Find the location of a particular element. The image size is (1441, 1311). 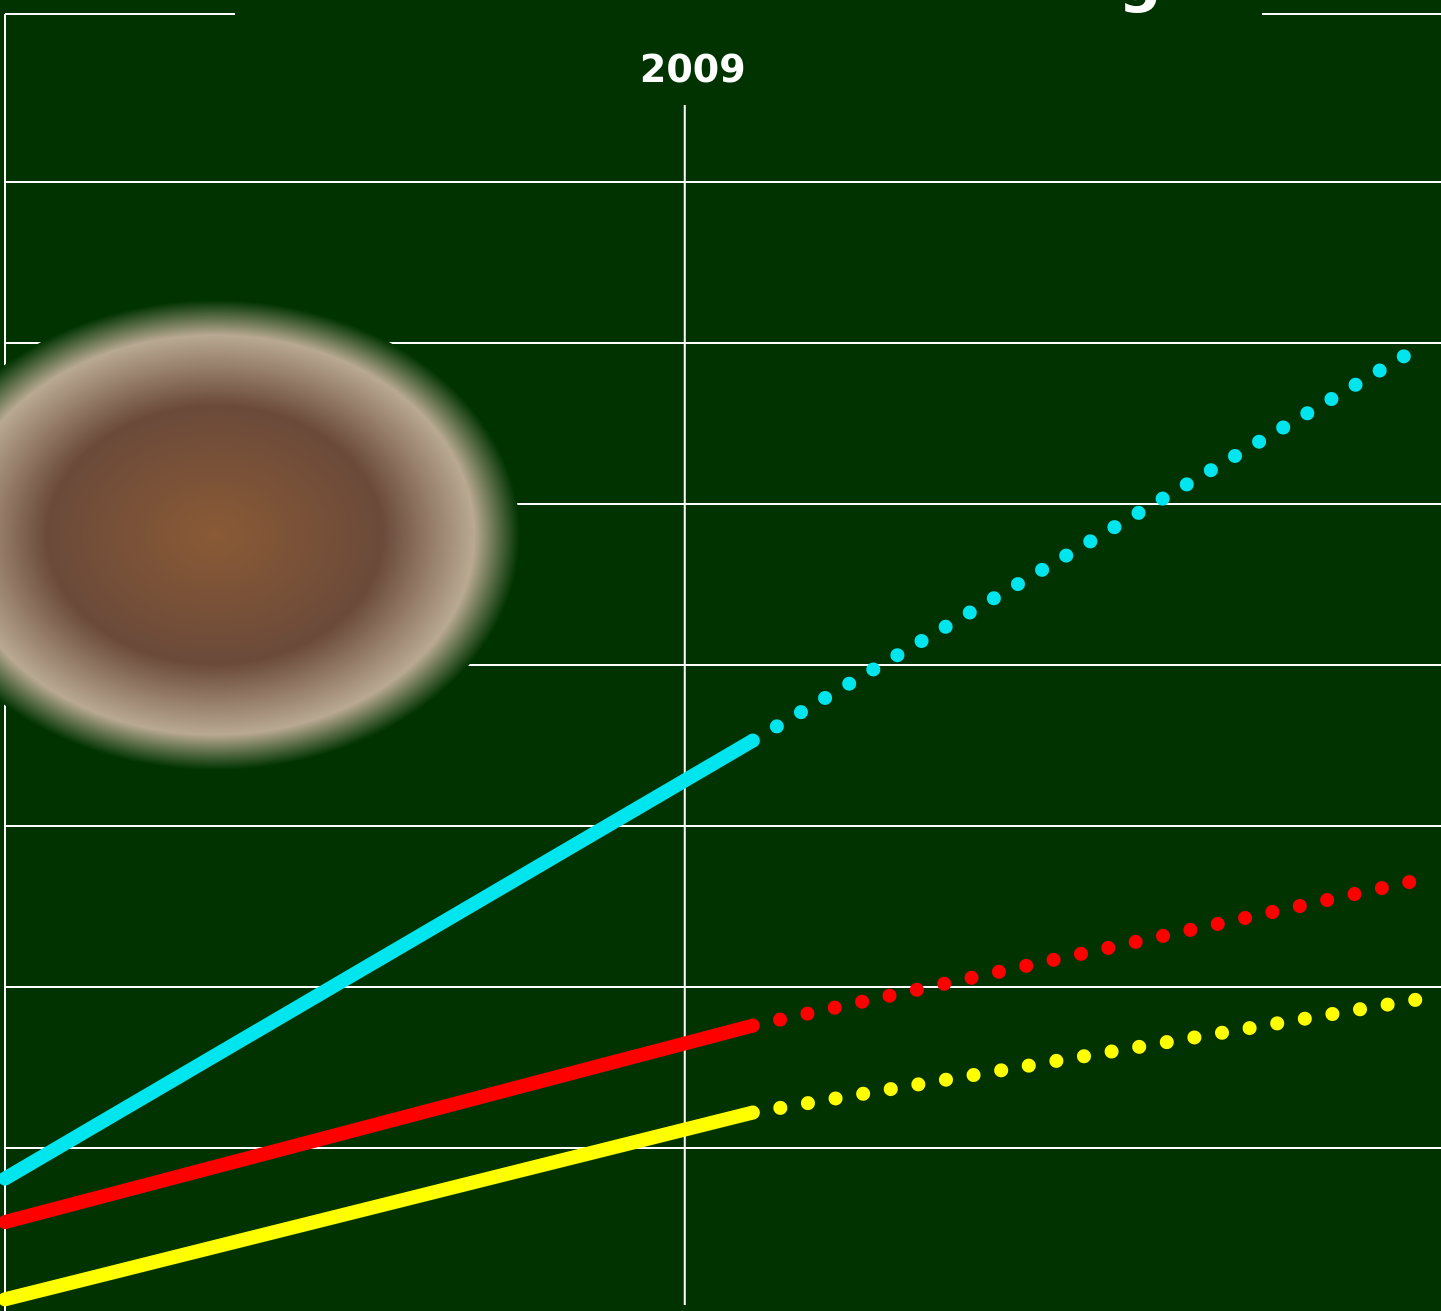

photo is located at coordinates (260, 535).